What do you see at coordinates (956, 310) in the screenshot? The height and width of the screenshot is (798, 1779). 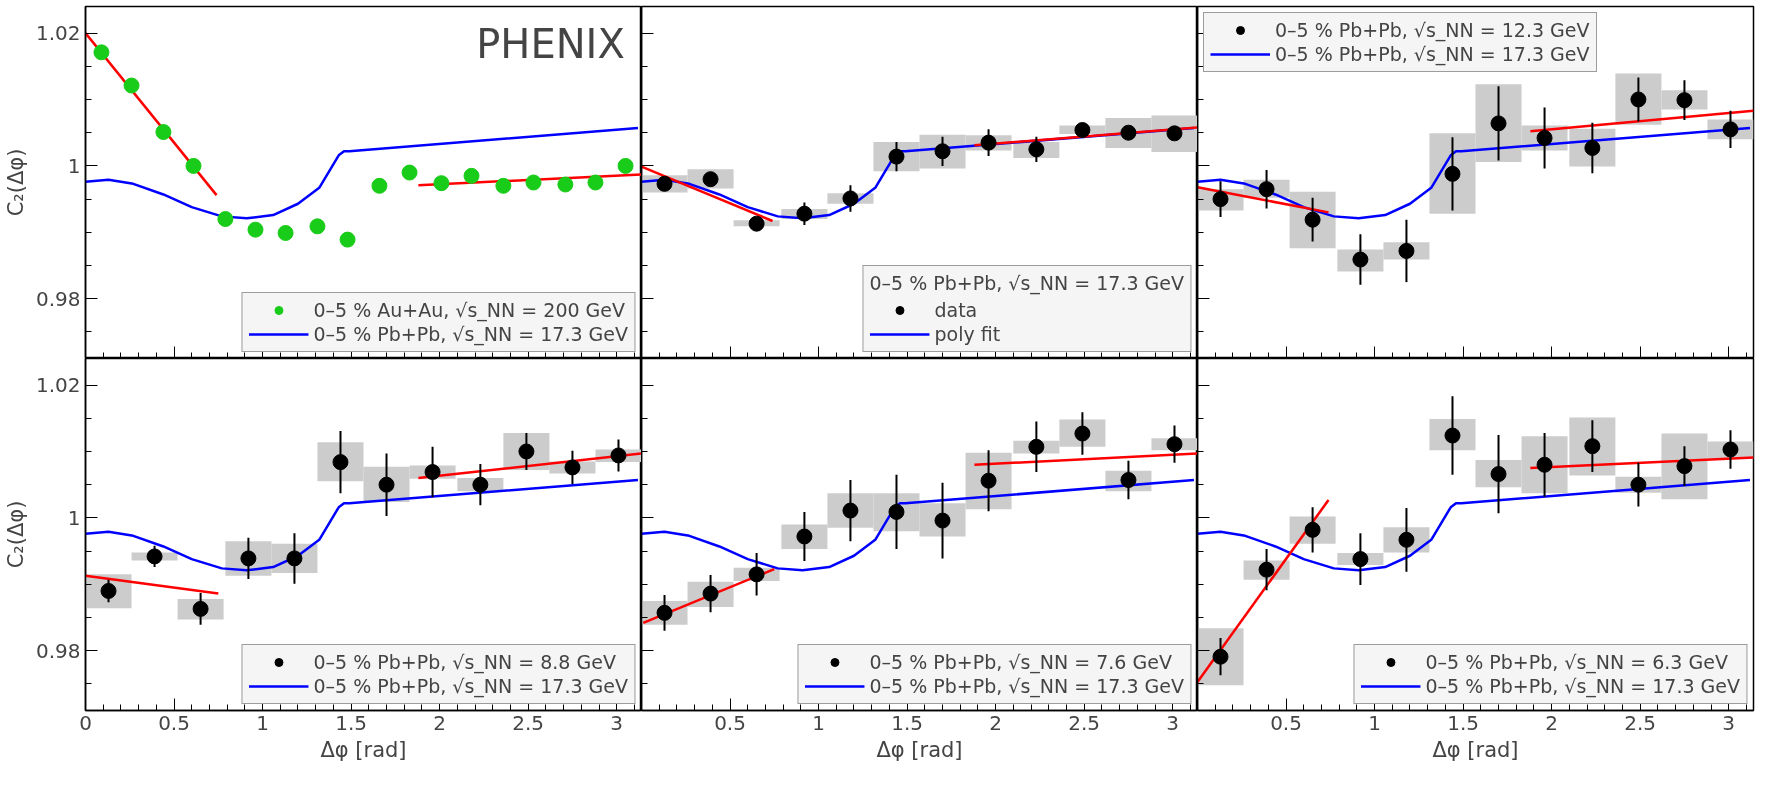 I see `legend-label: data` at bounding box center [956, 310].